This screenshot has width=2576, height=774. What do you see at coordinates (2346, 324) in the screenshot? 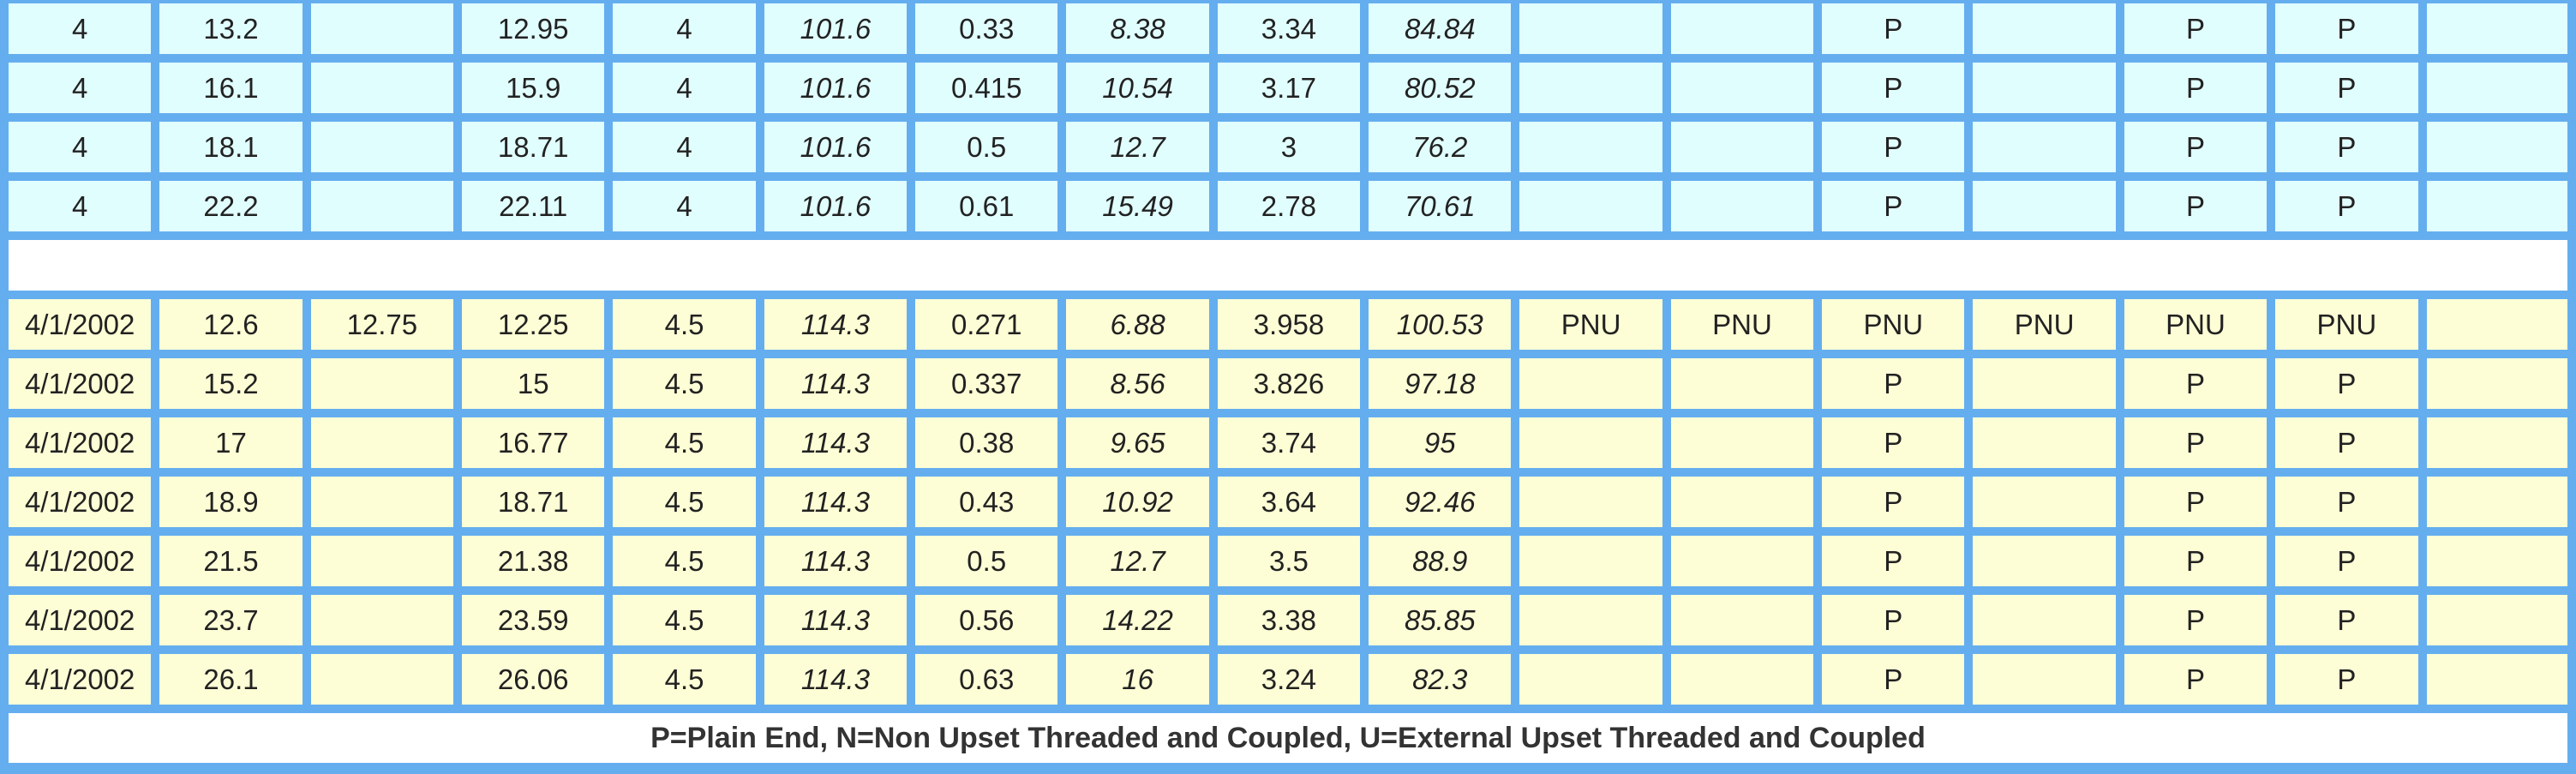
I see `cell-l80: PNU` at bounding box center [2346, 324].